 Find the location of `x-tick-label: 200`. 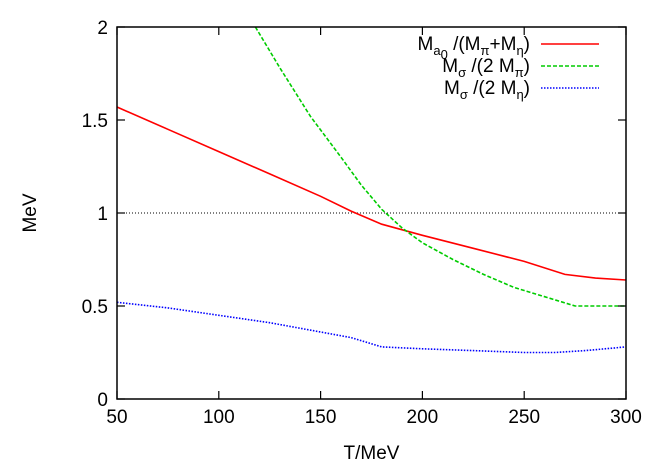

x-tick-label: 200 is located at coordinates (423, 417).